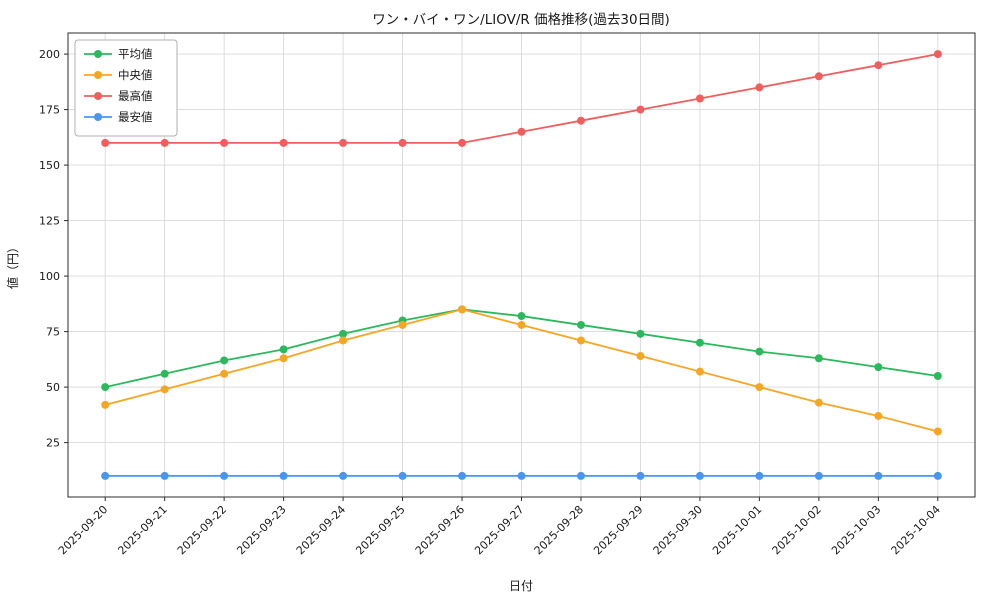  What do you see at coordinates (126, 88) in the screenshot?
I see `legend-box` at bounding box center [126, 88].